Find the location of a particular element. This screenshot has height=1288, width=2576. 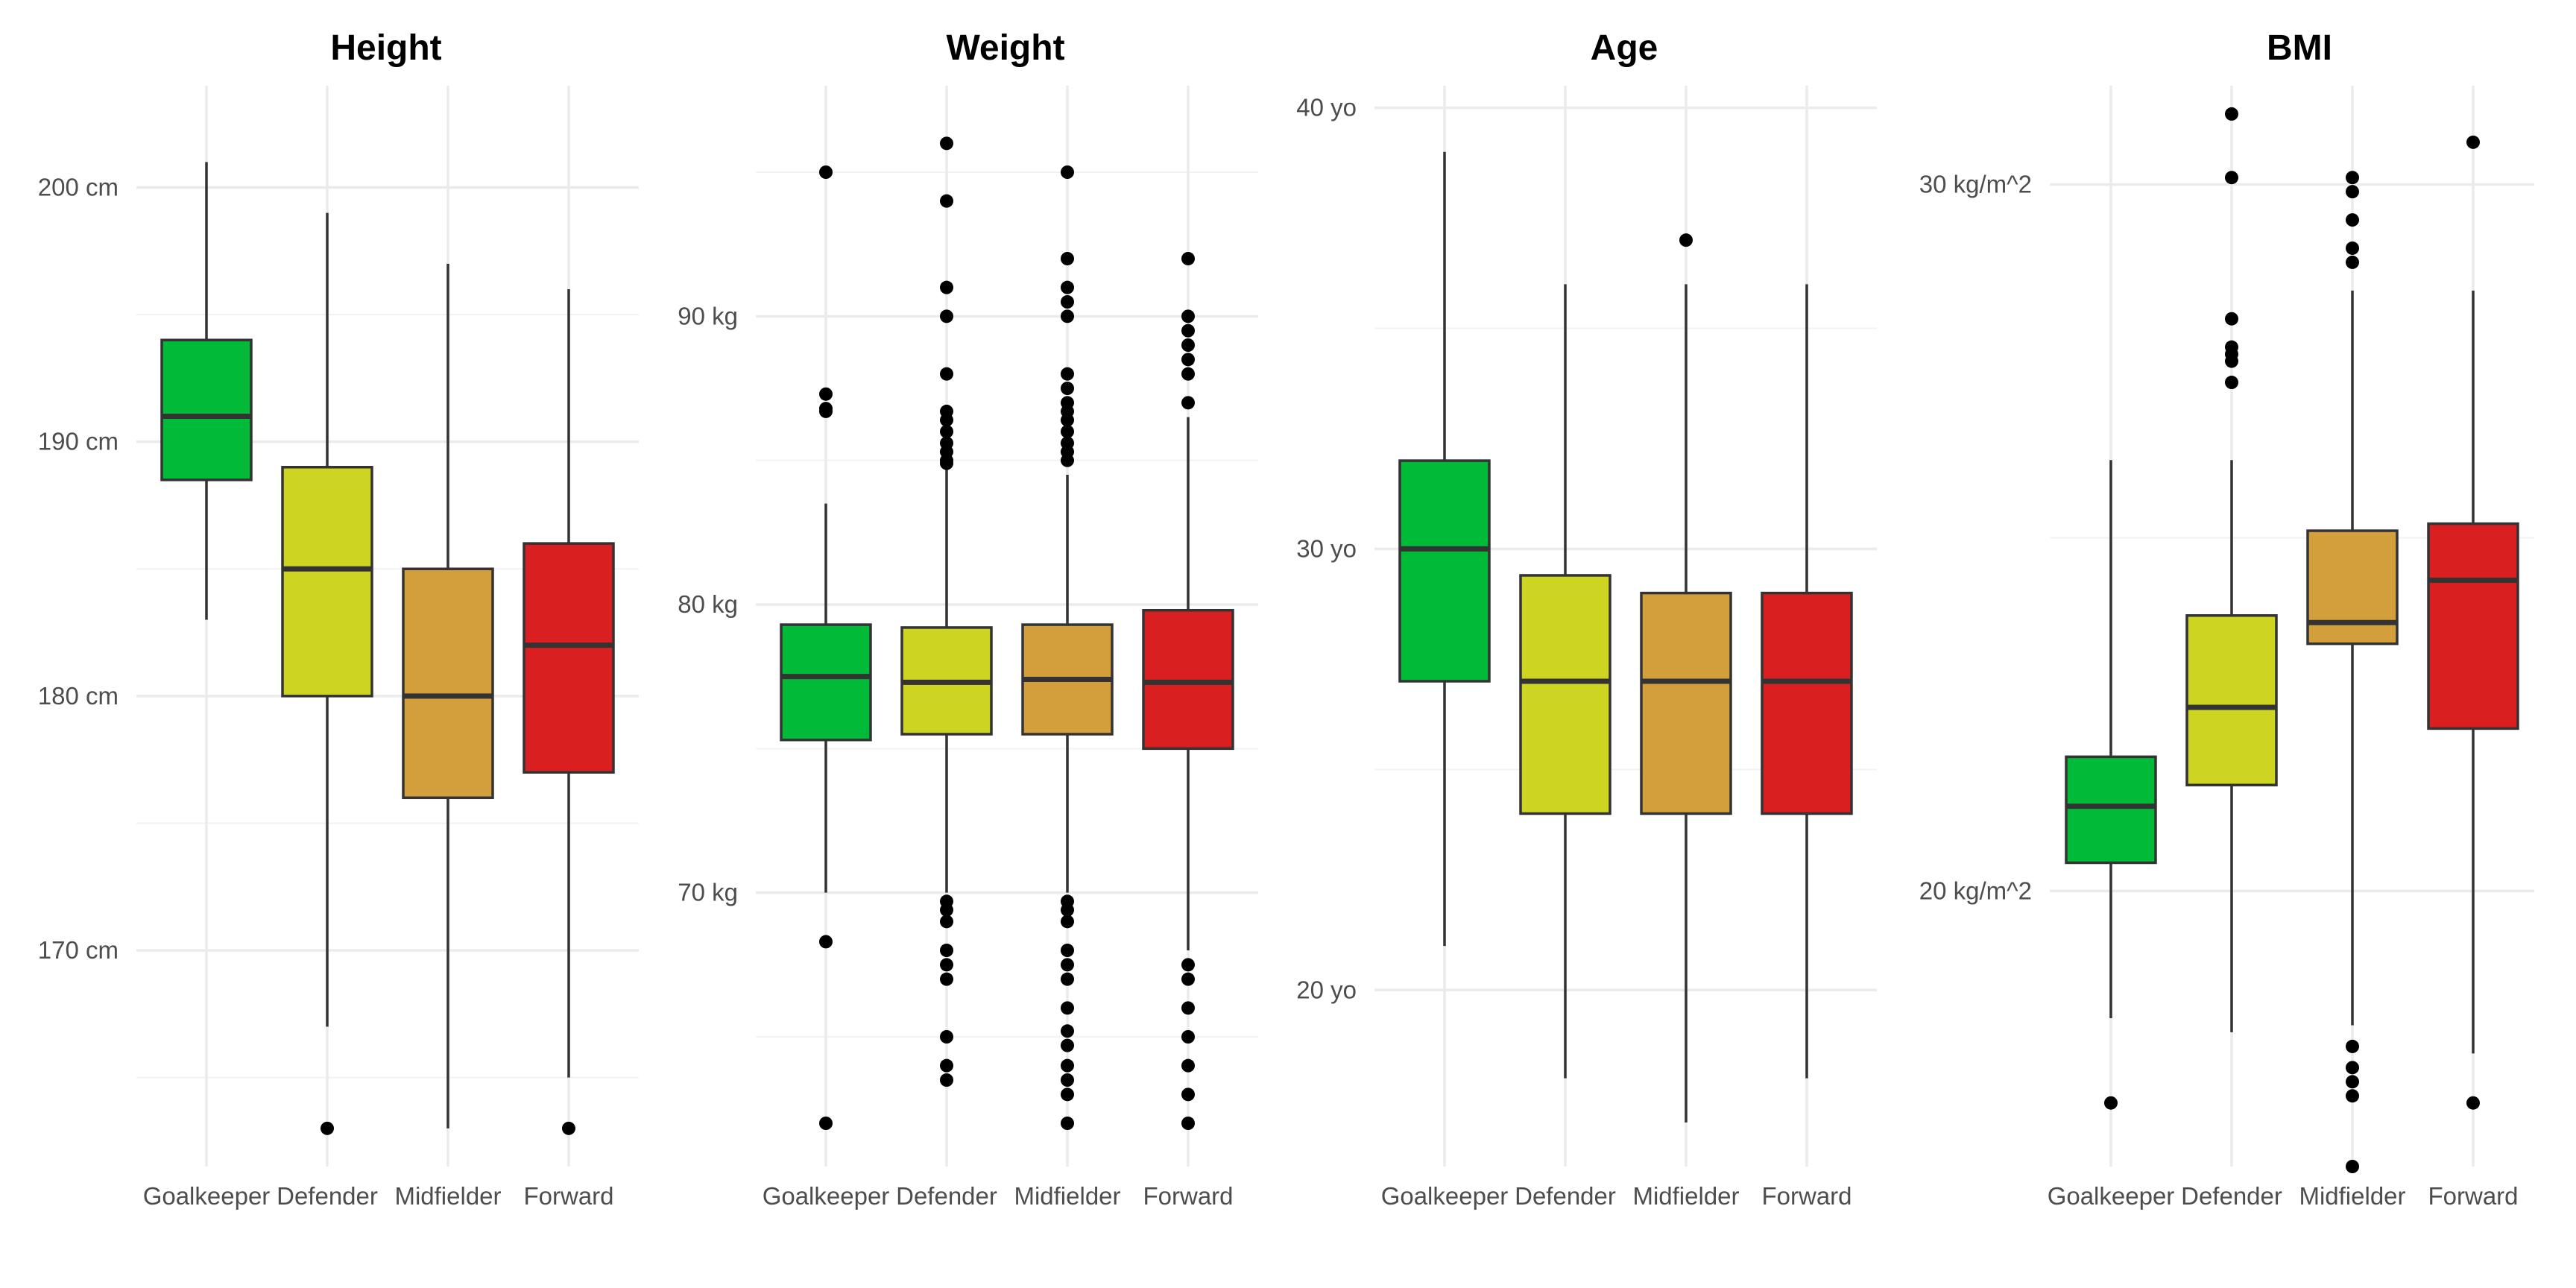

y-tick-label: 30 yo is located at coordinates (1326, 548).